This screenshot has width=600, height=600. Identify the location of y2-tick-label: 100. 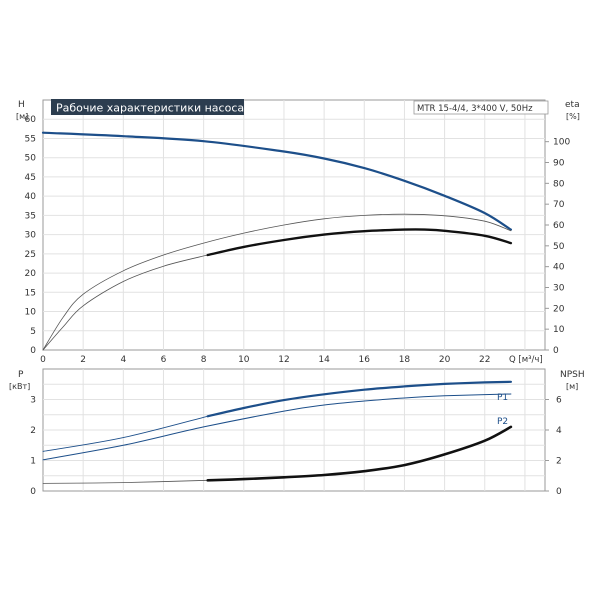
(561, 143).